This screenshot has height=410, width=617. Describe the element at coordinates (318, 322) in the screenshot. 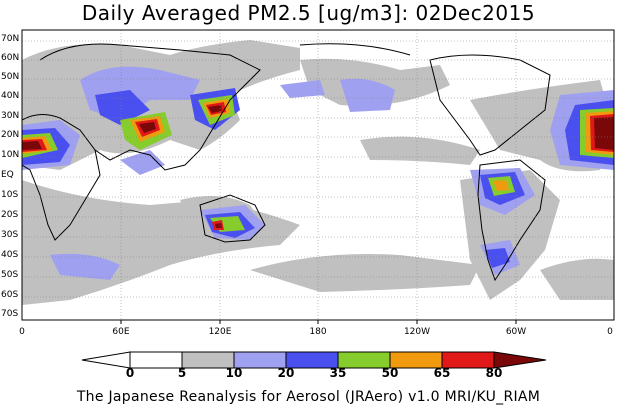

I see `tick-marks` at that location.